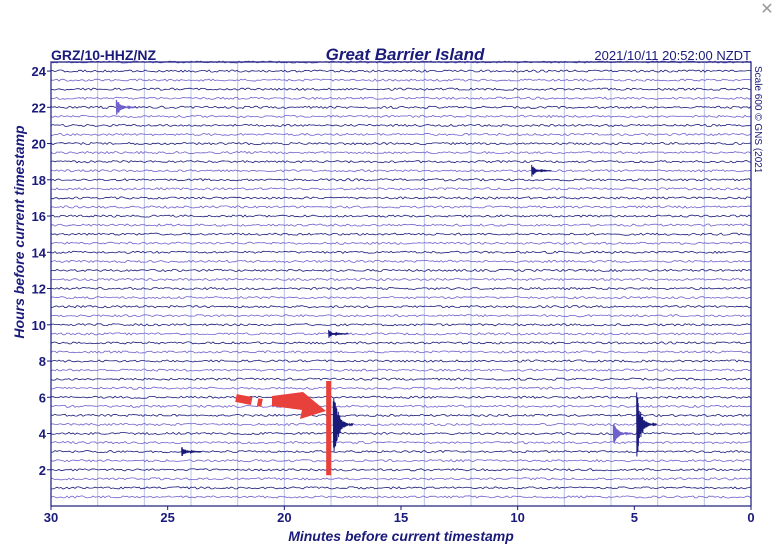  Describe the element at coordinates (672, 55) in the screenshot. I see `timestamp: 2021/10/11 20:52:00 NZDT` at that location.